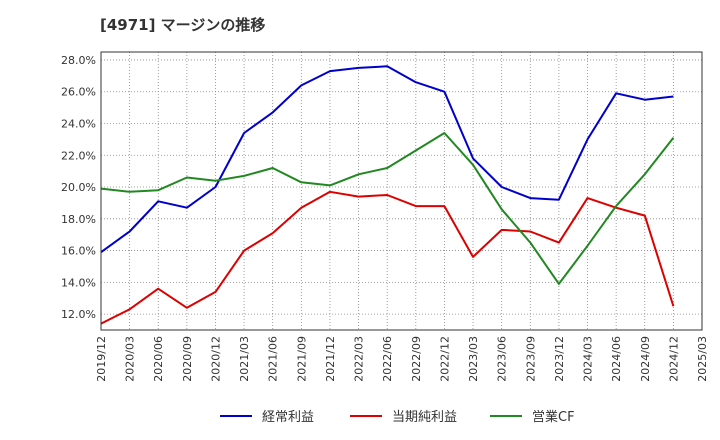 The width and height of the screenshot is (720, 440). I want to click on y-tick-label: 18.0%, so click(78, 219).